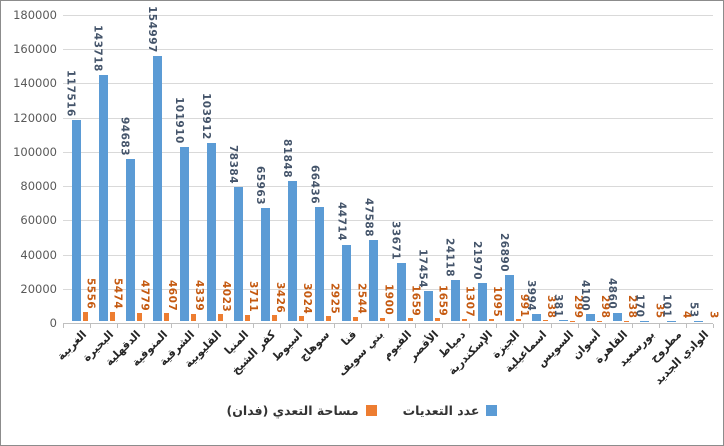 The width and height of the screenshot is (724, 446). Describe the element at coordinates (287, 158) in the screenshot. I see `count-value-label: 81848` at that location.